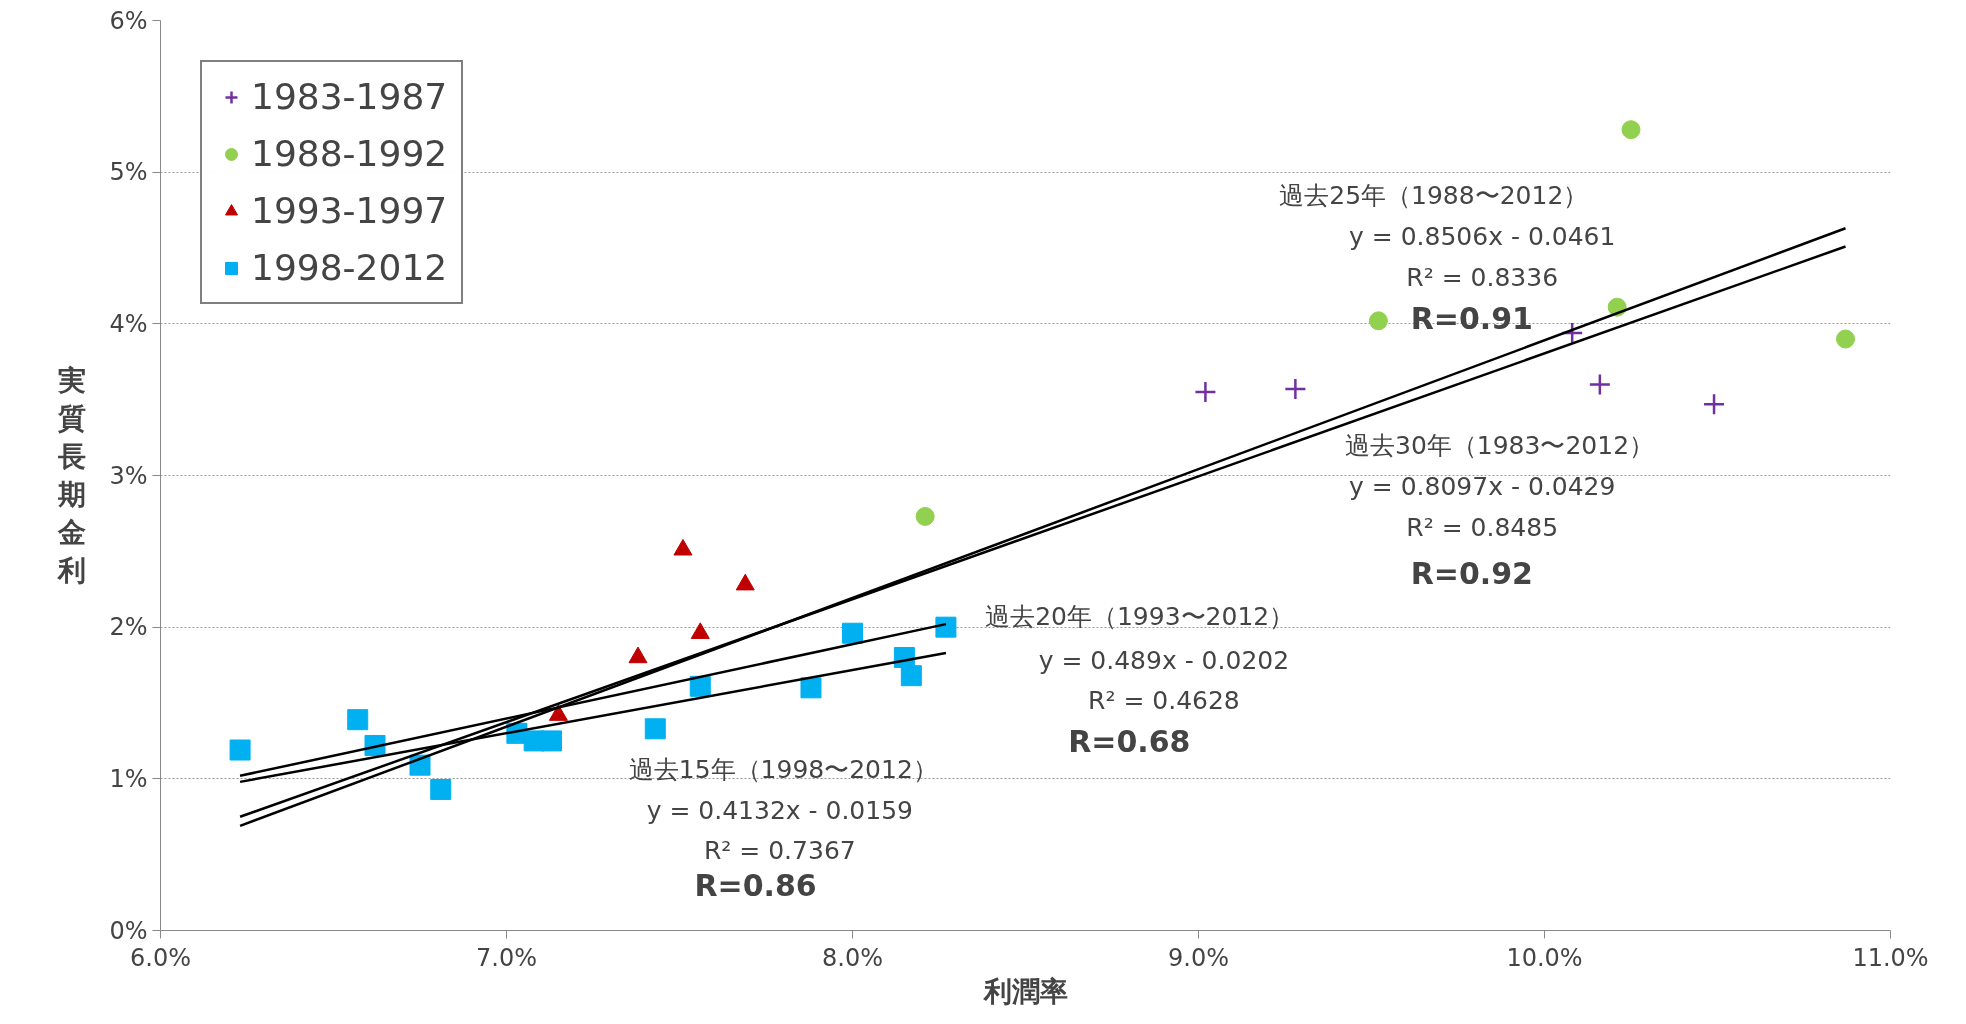 Image resolution: width=1966 pixels, height=1024 pixels. What do you see at coordinates (1890, 957) in the screenshot?
I see `x-tick-label: 11.0%` at bounding box center [1890, 957].